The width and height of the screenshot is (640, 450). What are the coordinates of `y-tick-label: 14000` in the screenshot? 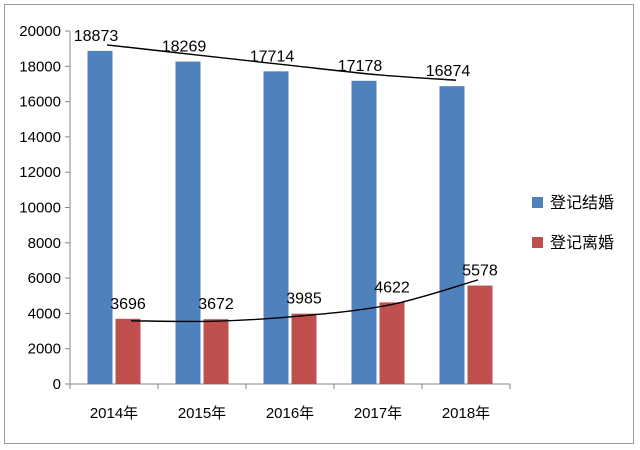 It's located at (40, 137).